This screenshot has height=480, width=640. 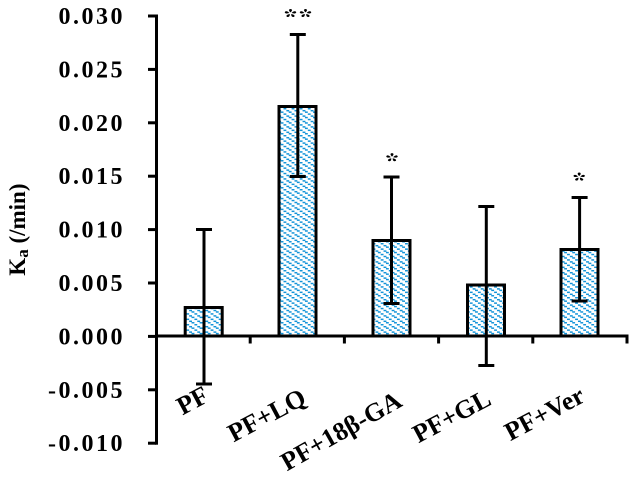 I want to click on svg-text: Ka (/min), so click(x=18, y=229).